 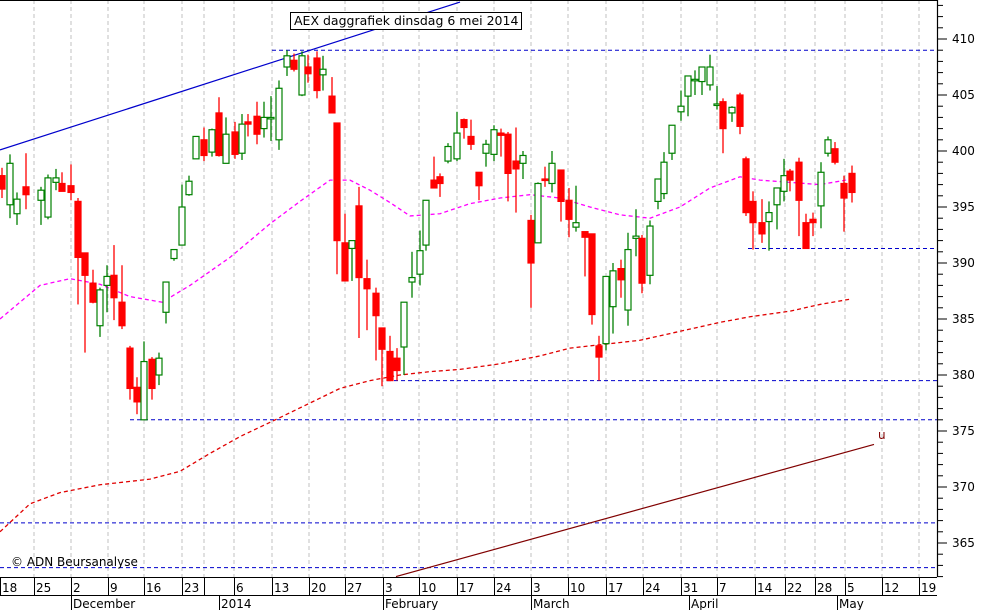 What do you see at coordinates (104, 603) in the screenshot?
I see `month-label: December` at bounding box center [104, 603].